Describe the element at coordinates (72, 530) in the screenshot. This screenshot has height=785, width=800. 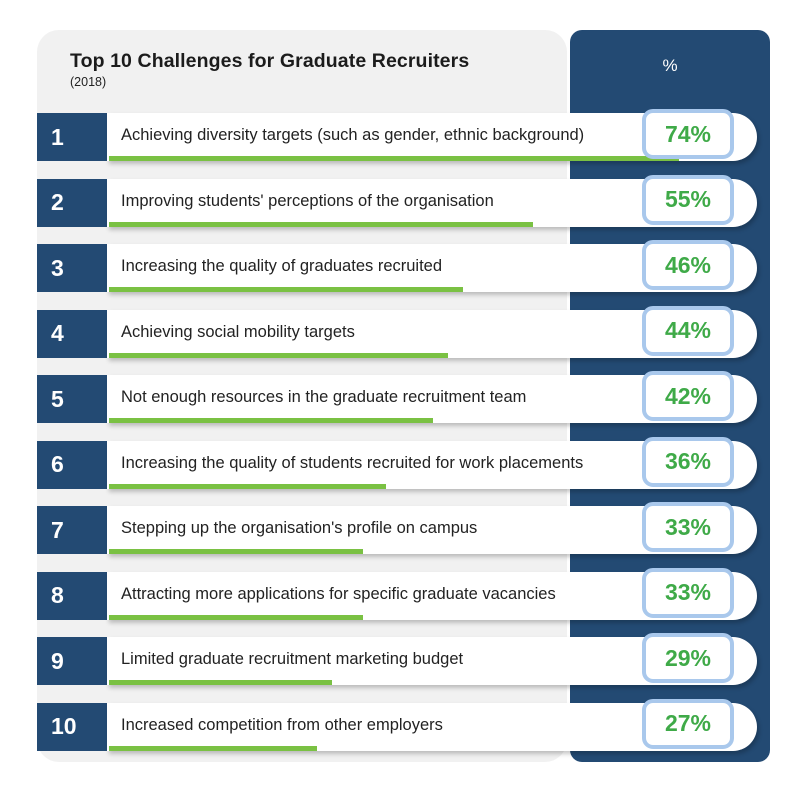
I see `rank-number: 7` at that location.